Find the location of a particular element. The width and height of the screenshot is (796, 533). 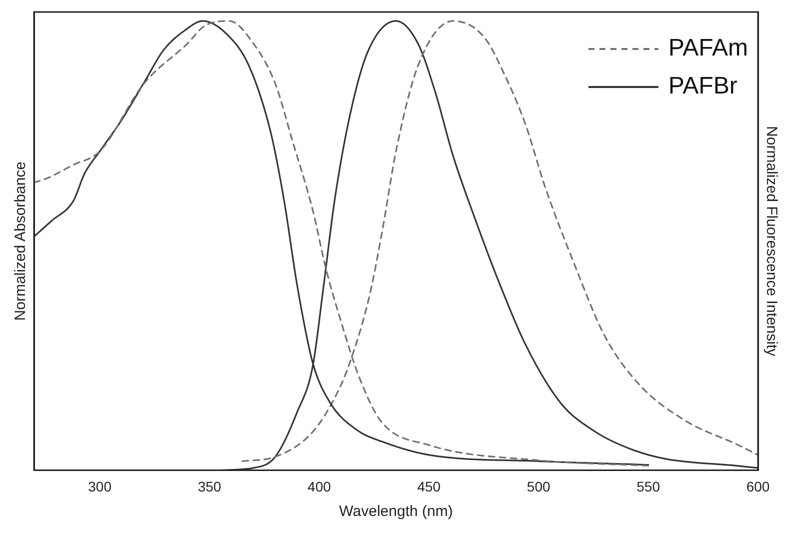

y-axis-title: Normalized Absorbance is located at coordinates (21, 241).